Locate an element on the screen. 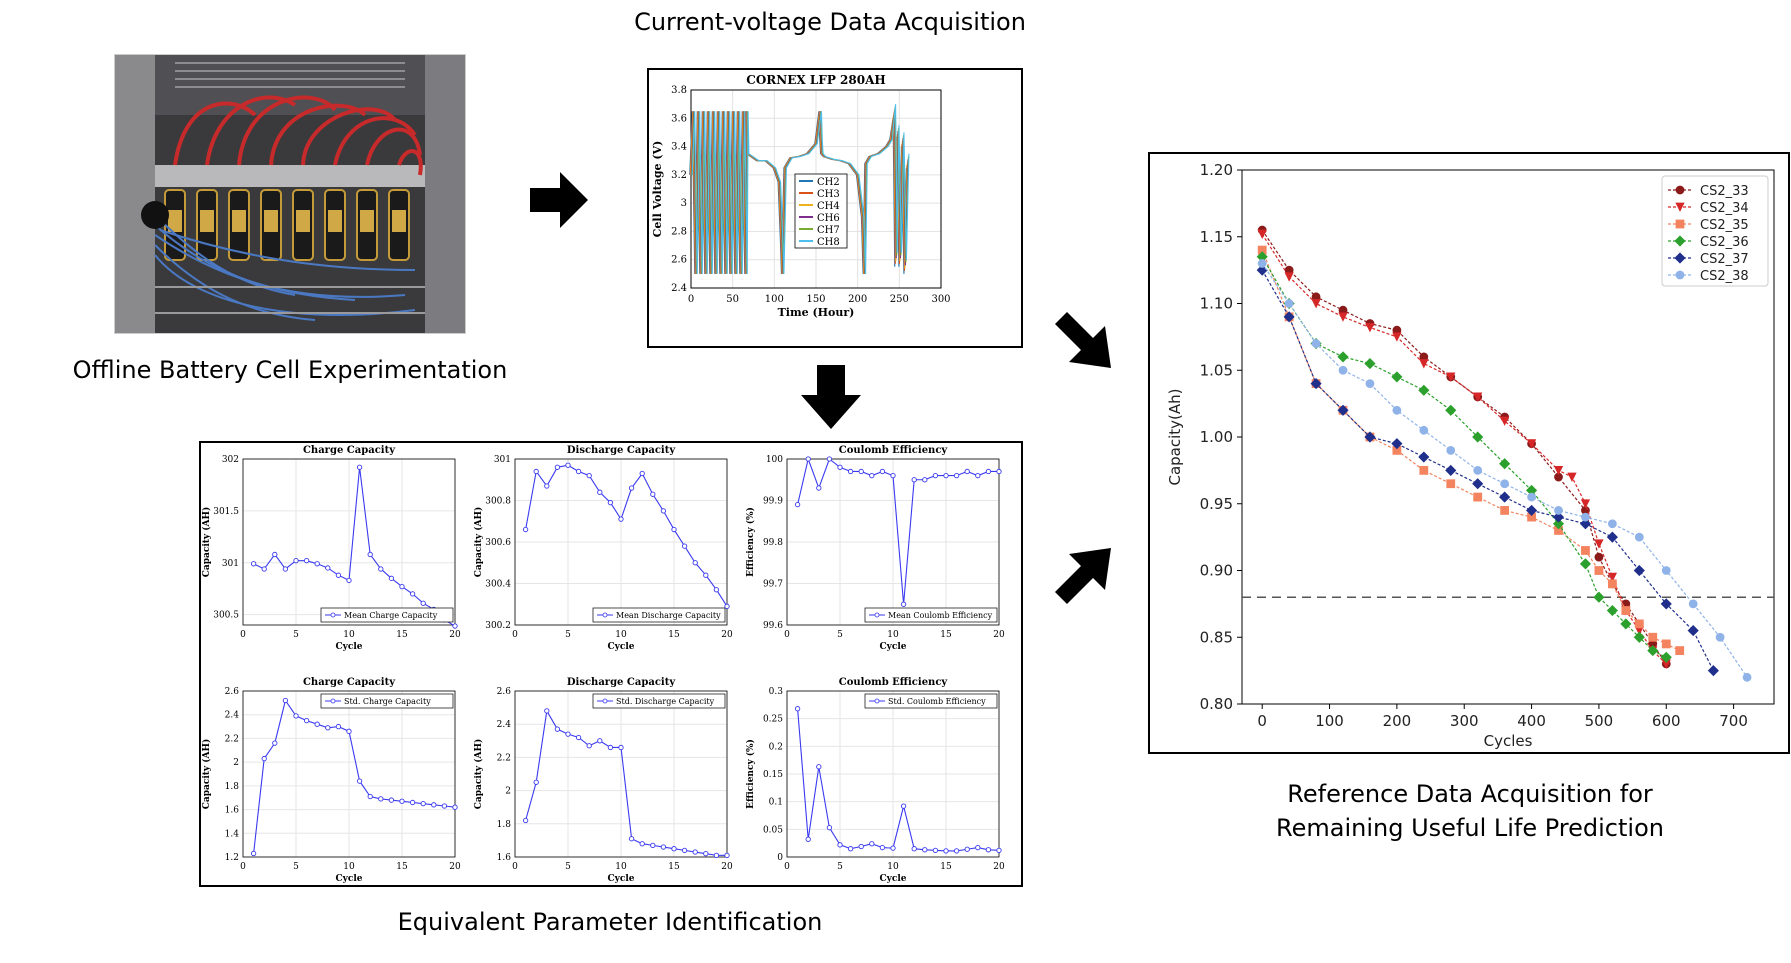  y-tick-label: 301 is located at coordinates (502, 460).